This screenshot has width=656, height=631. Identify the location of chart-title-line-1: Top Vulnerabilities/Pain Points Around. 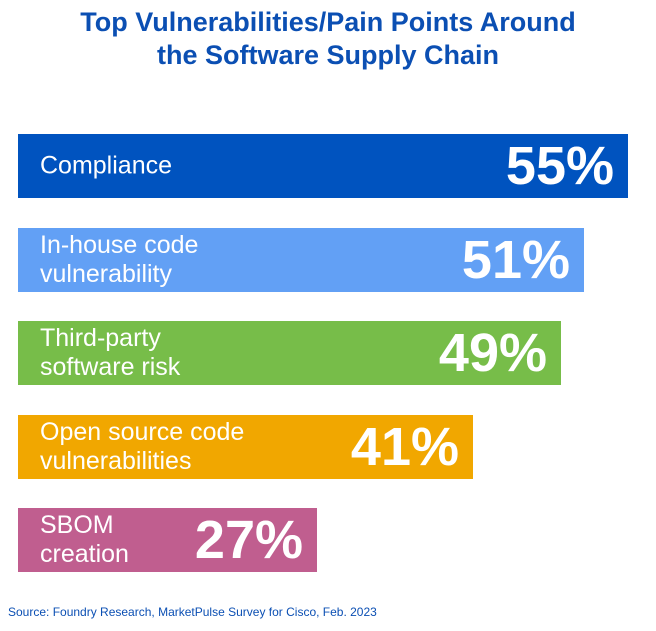
(328, 22).